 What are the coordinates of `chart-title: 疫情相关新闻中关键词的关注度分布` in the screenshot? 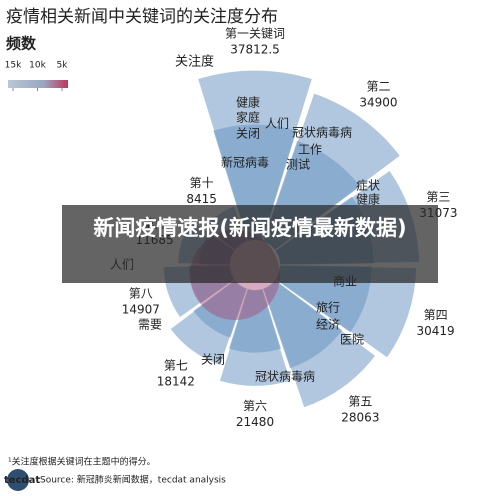 It's located at (142, 17).